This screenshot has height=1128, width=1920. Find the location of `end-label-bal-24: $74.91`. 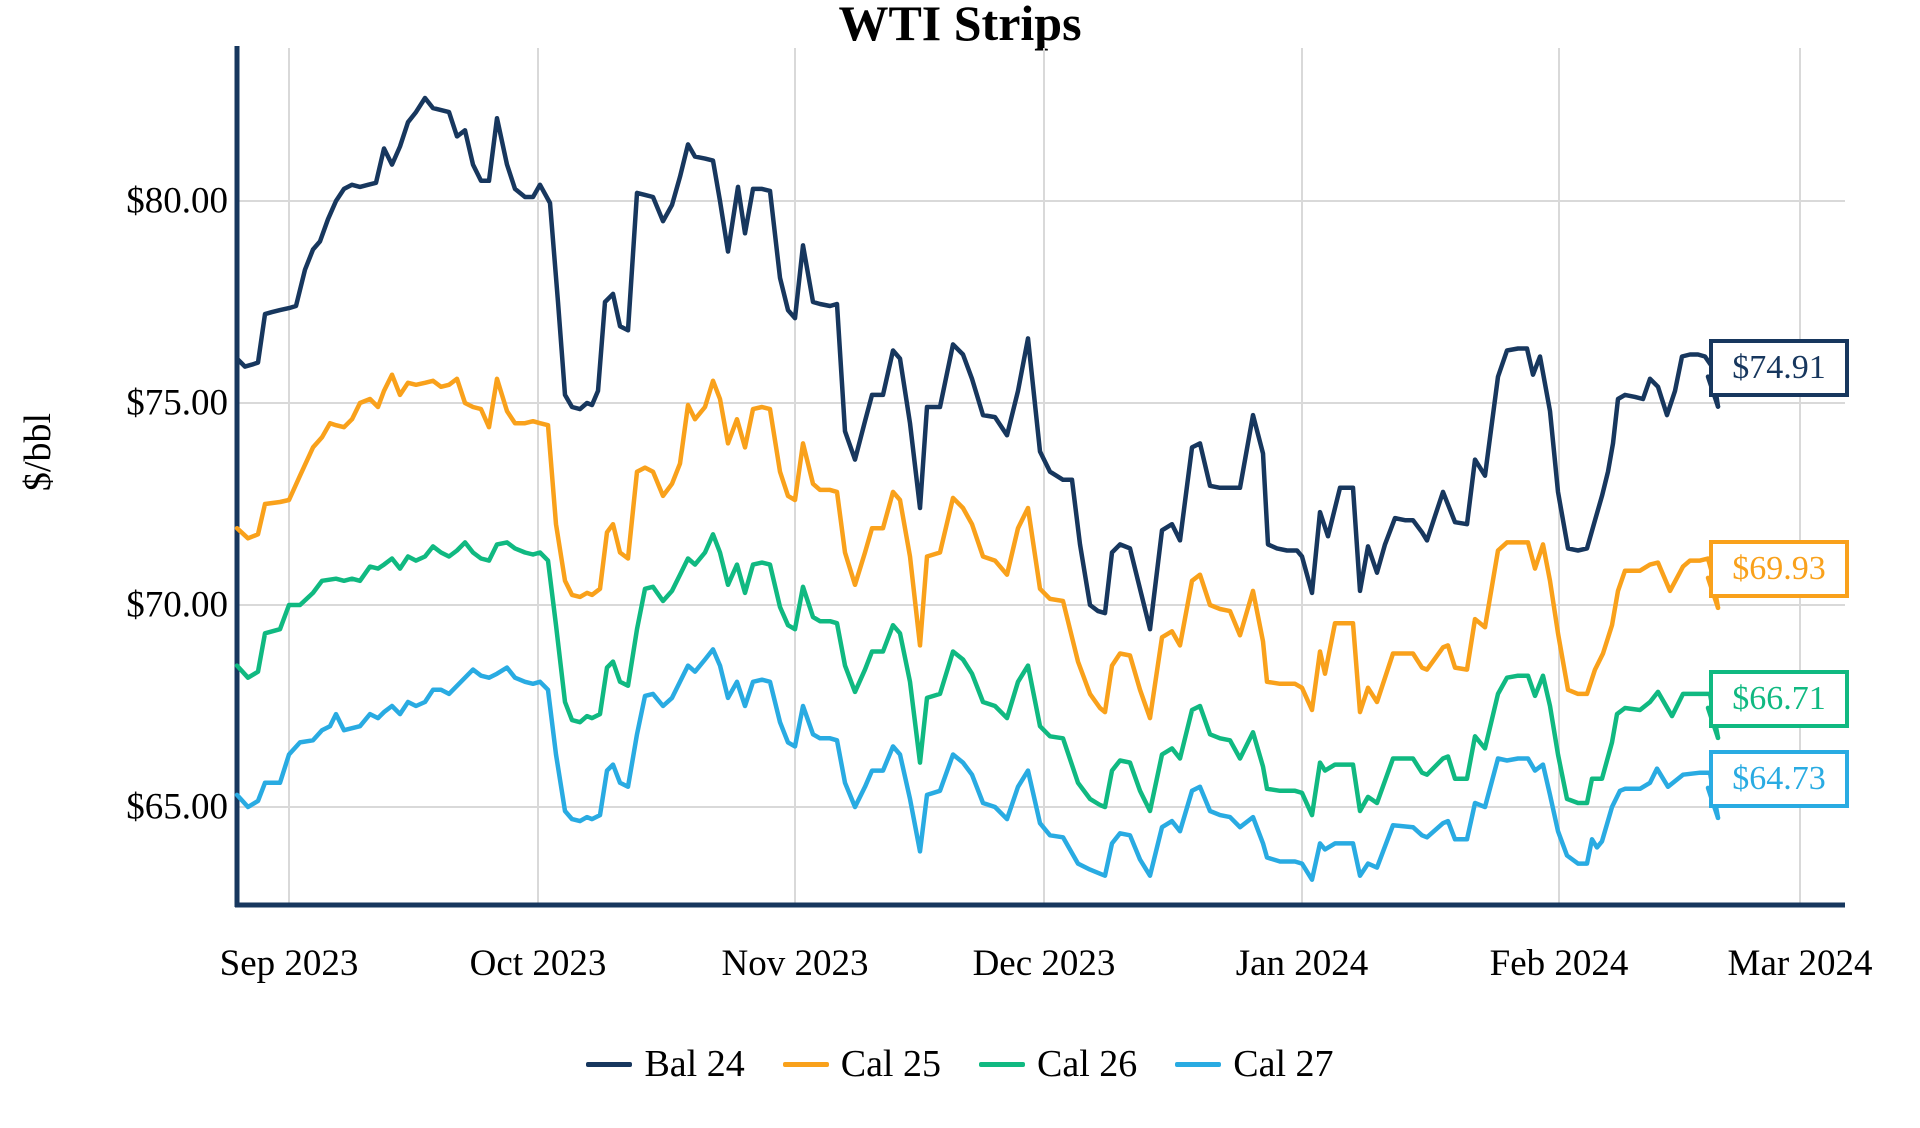

end-label-bal-24: $74.91 is located at coordinates (1779, 367).